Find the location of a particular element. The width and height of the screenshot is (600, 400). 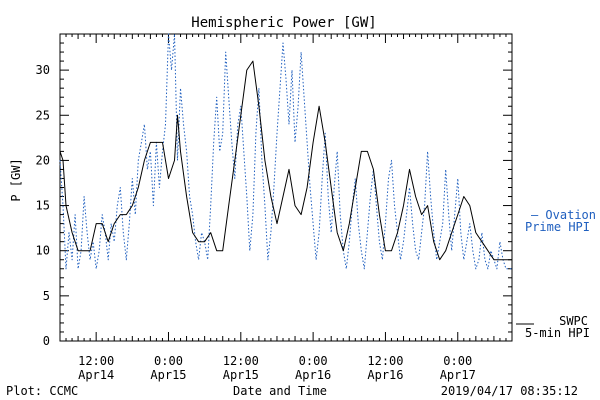

y-tick-label: 0 is located at coordinates (46, 341).